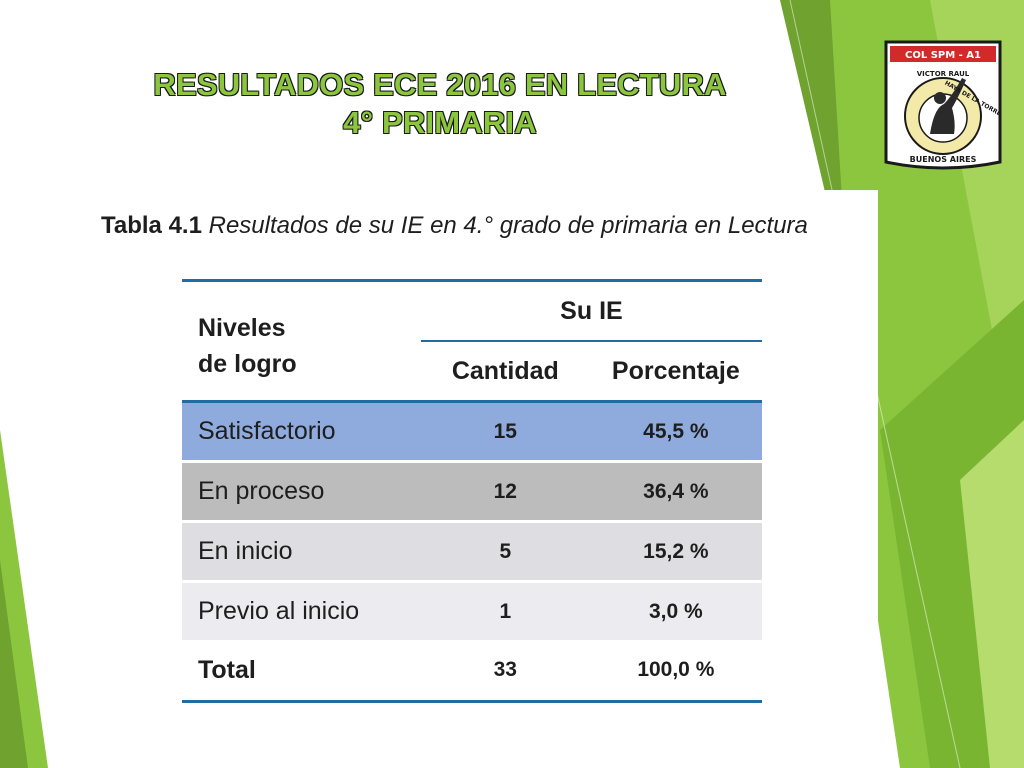 This screenshot has height=768, width=1024. I want to click on logo-figure-head, so click(940, 98).